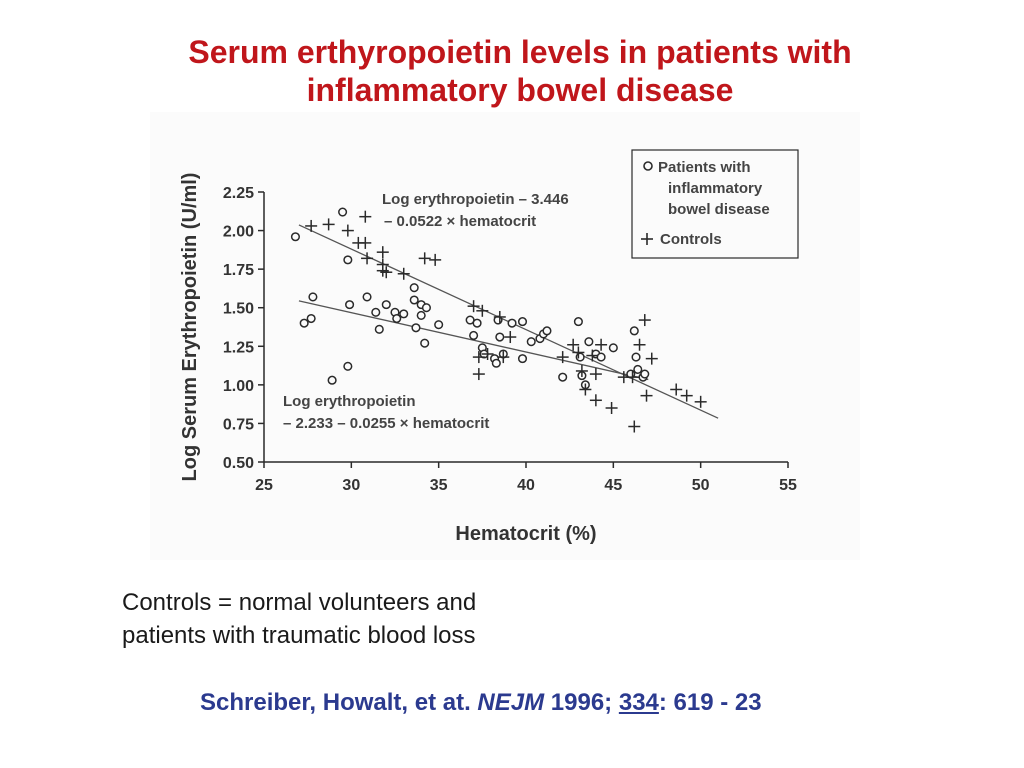  What do you see at coordinates (238, 232) in the screenshot?
I see `y-tick-label: 2.00` at bounding box center [238, 232].